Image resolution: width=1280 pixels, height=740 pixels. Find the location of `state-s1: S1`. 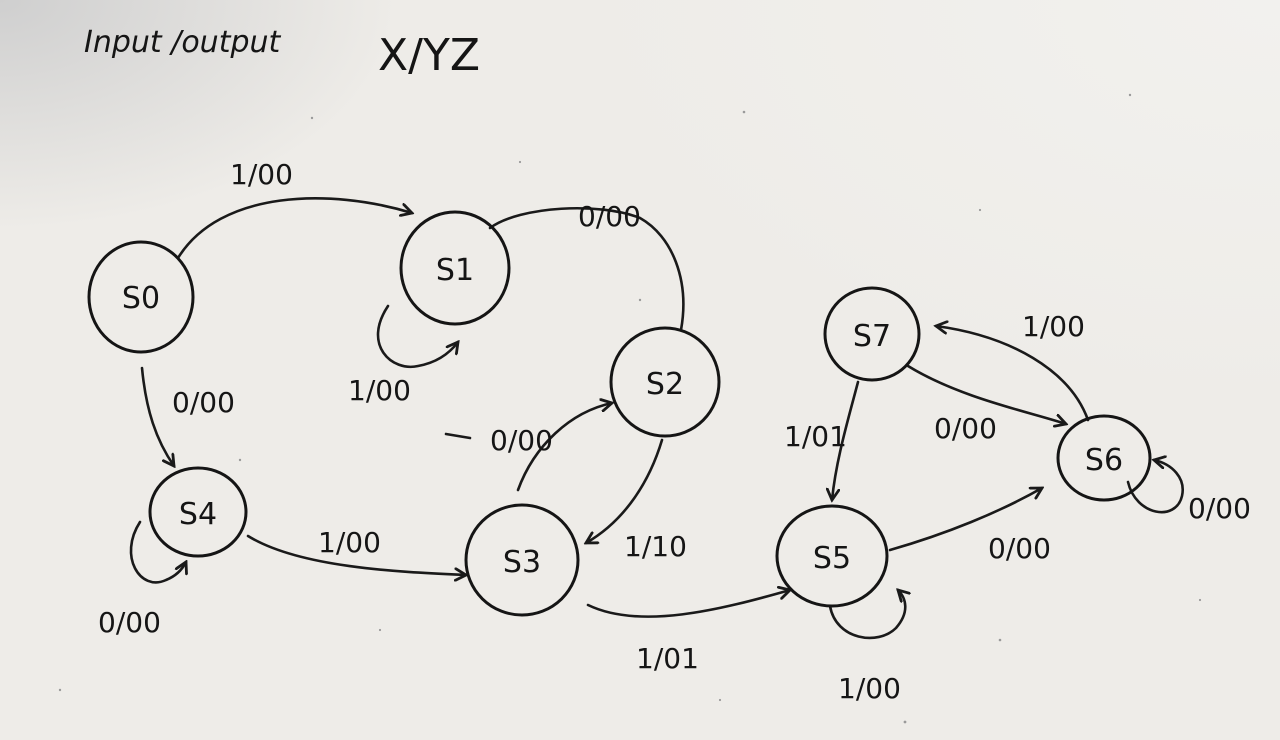

state-s1: S1 is located at coordinates (455, 268).